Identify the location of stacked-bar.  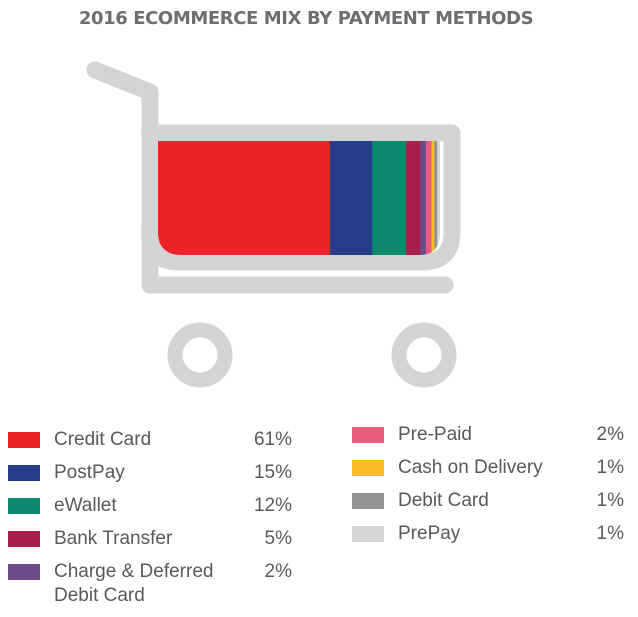
(299, 198).